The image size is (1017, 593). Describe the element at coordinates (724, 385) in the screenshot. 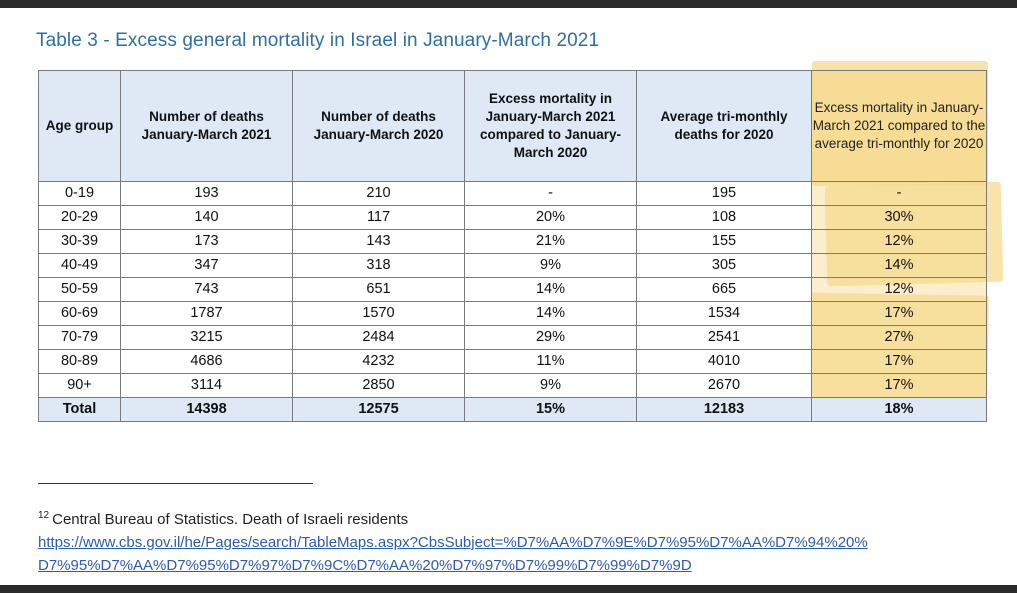

I see `cell-average-tri-monthly: 2670` at that location.